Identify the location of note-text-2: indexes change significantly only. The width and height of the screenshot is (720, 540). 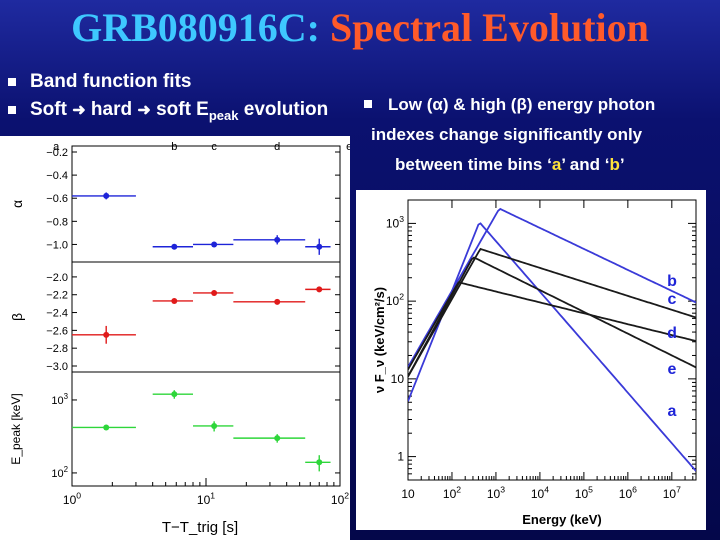
(507, 134).